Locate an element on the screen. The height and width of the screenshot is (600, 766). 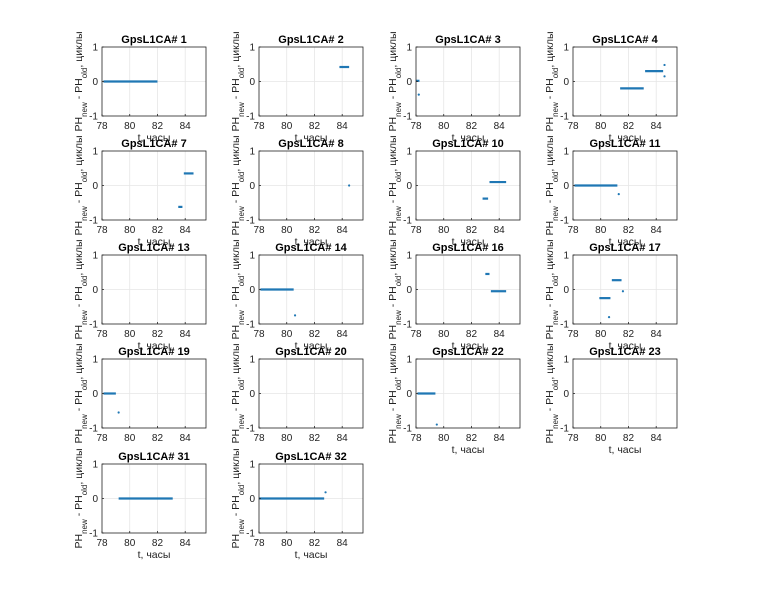
subplot-title: GpsL1CA# 3 is located at coordinates (467, 40).